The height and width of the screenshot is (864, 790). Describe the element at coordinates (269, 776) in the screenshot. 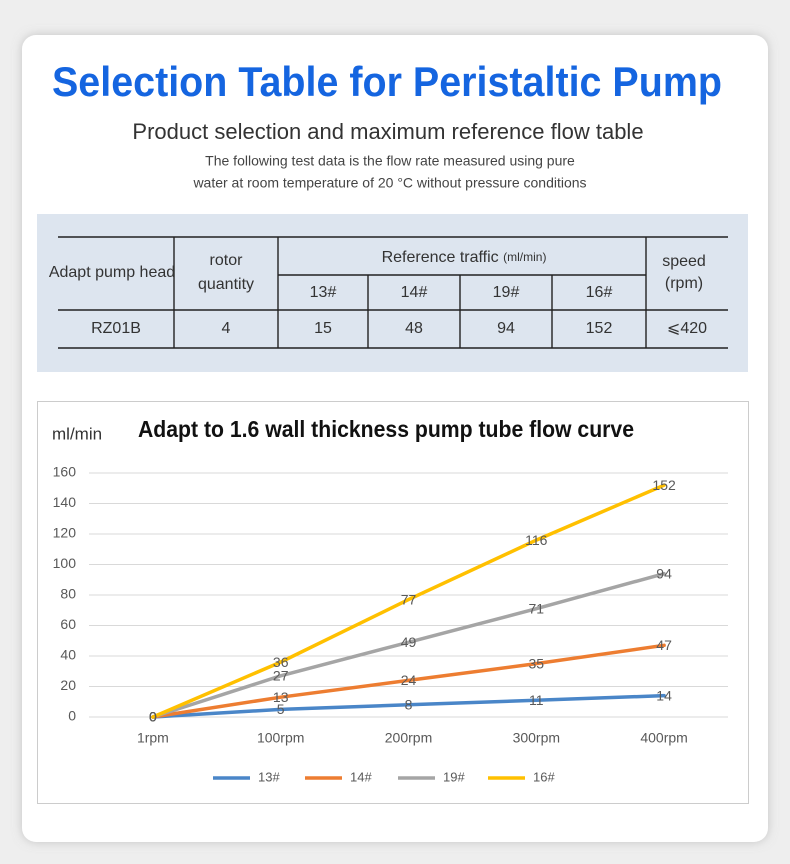

I see `legend-label: 13#` at that location.